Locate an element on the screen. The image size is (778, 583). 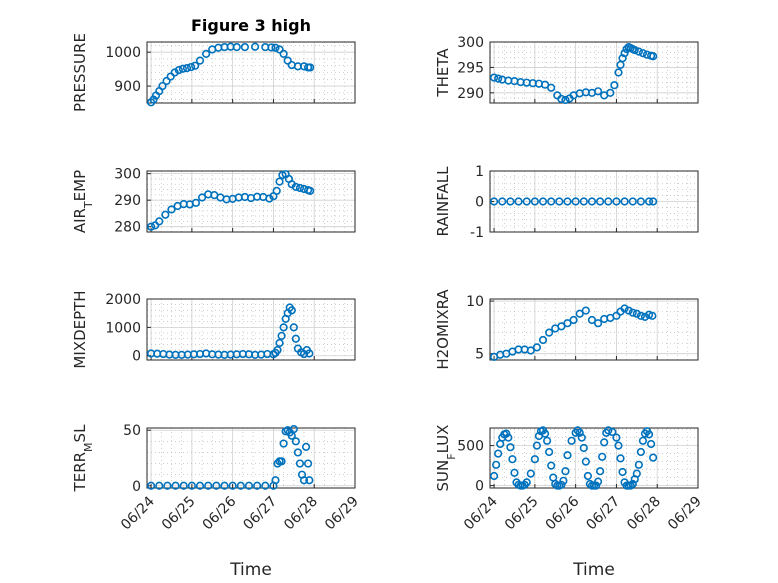
y-axis-label: AIRTEMP is located at coordinates (83, 201).